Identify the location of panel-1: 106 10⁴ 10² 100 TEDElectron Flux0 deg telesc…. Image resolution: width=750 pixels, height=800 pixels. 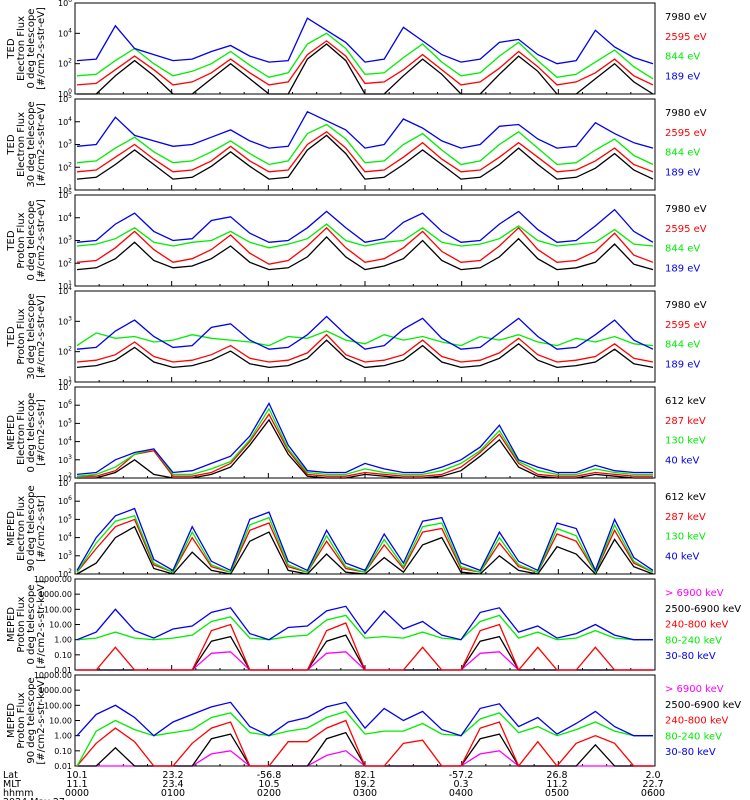
(356, 49).